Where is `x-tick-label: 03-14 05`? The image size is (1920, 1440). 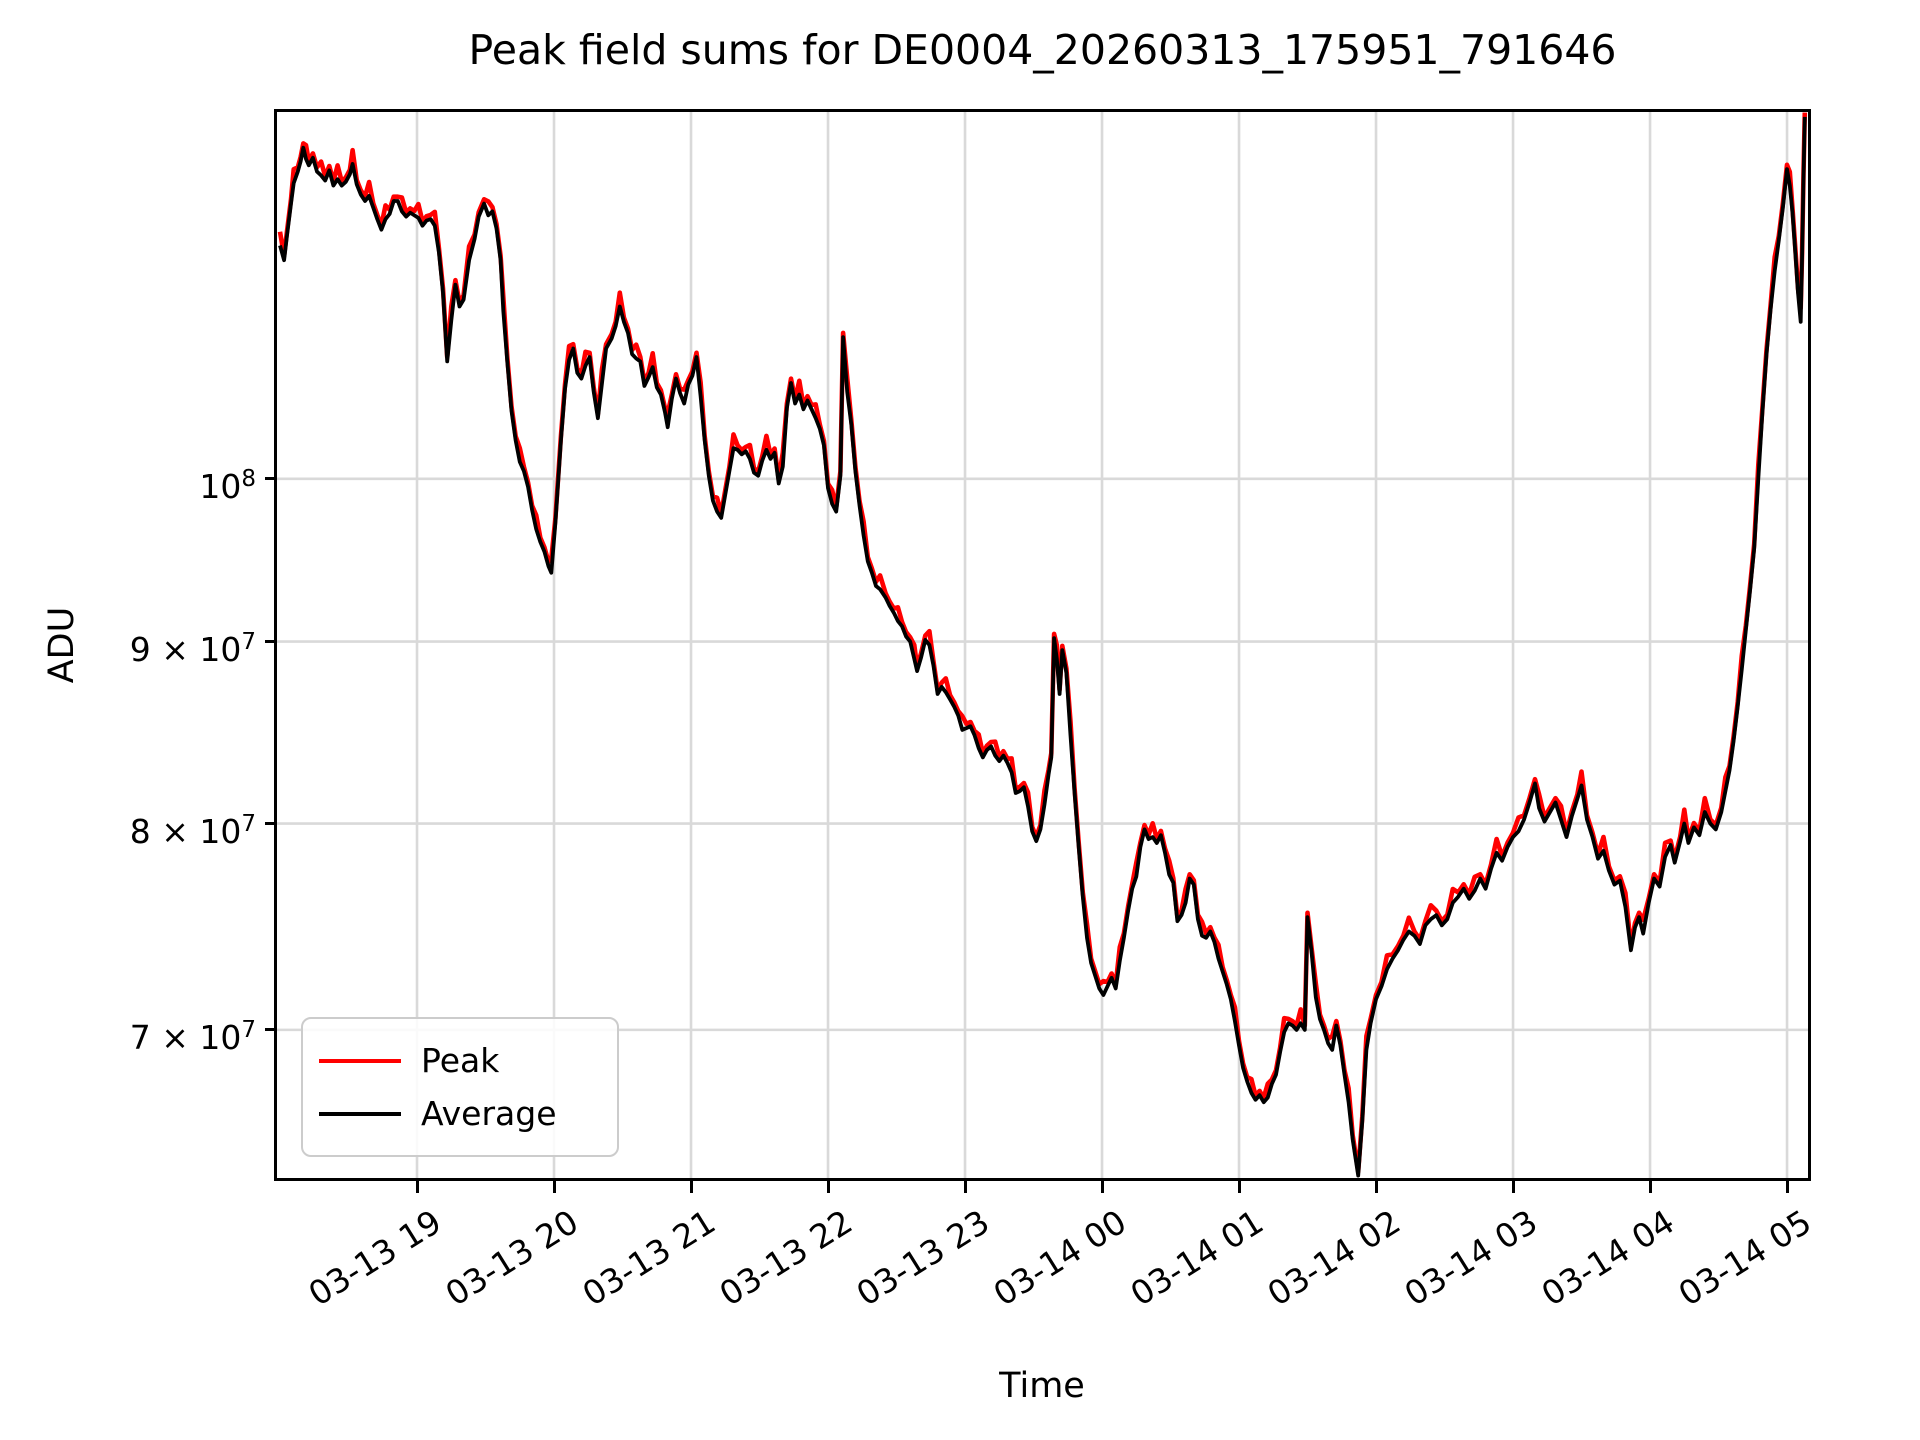 x-tick-label: 03-14 05 is located at coordinates (1744, 1258).